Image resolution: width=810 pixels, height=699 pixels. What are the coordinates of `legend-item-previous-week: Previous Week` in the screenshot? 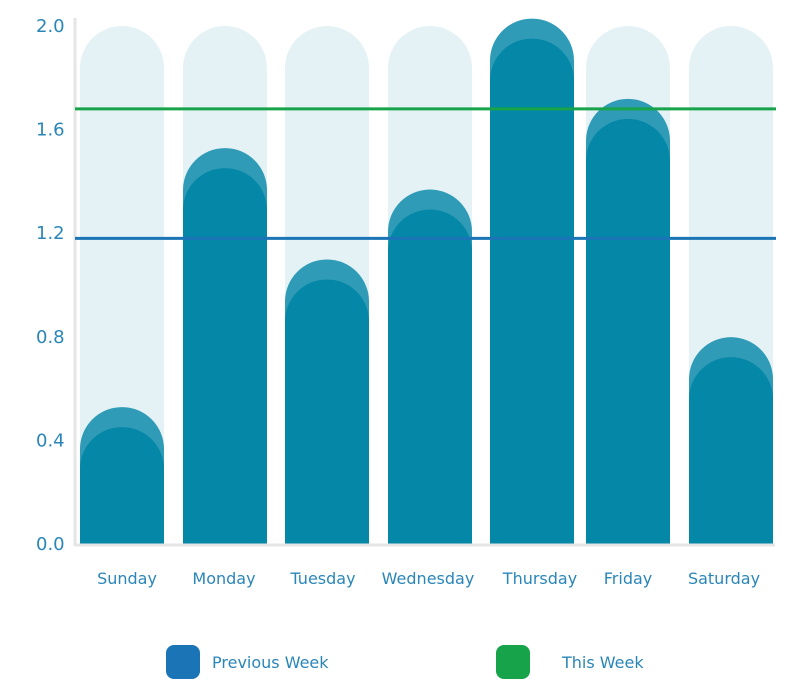 It's located at (247, 662).